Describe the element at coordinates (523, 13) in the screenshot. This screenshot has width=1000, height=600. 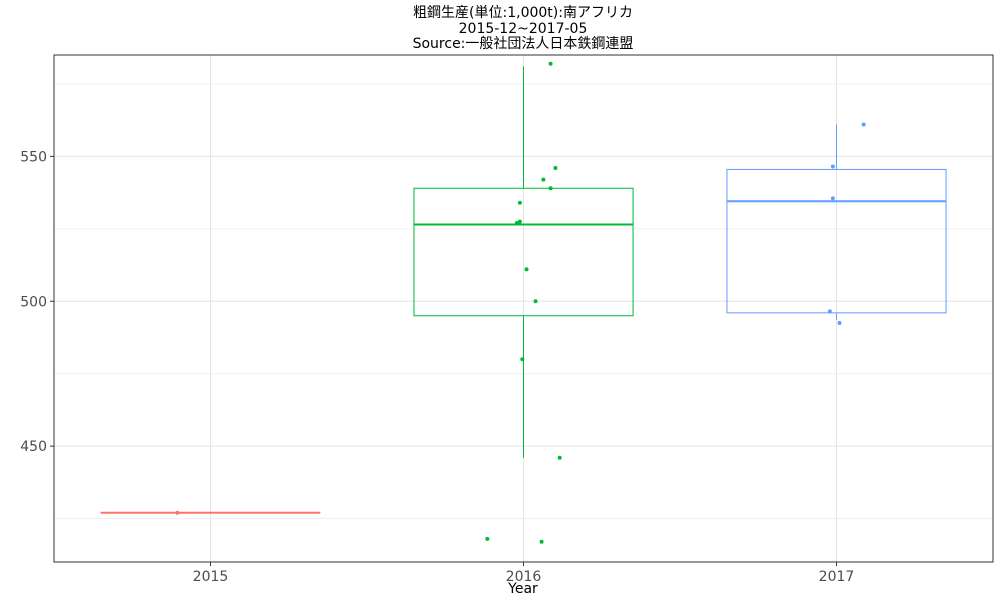
I see `chart-title: 粗鋼生産(単位:1,000t):南アフリカ` at that location.